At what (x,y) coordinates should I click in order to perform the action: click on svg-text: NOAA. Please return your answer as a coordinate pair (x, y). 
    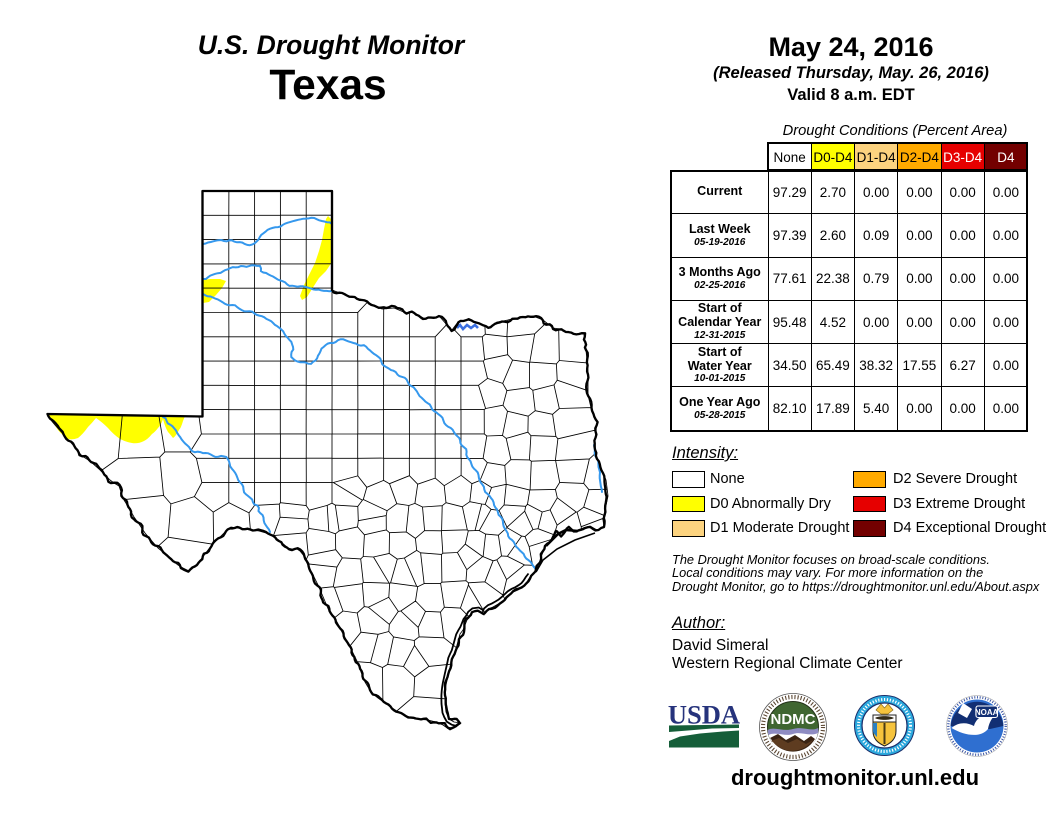
    Looking at the image, I should click on (987, 712).